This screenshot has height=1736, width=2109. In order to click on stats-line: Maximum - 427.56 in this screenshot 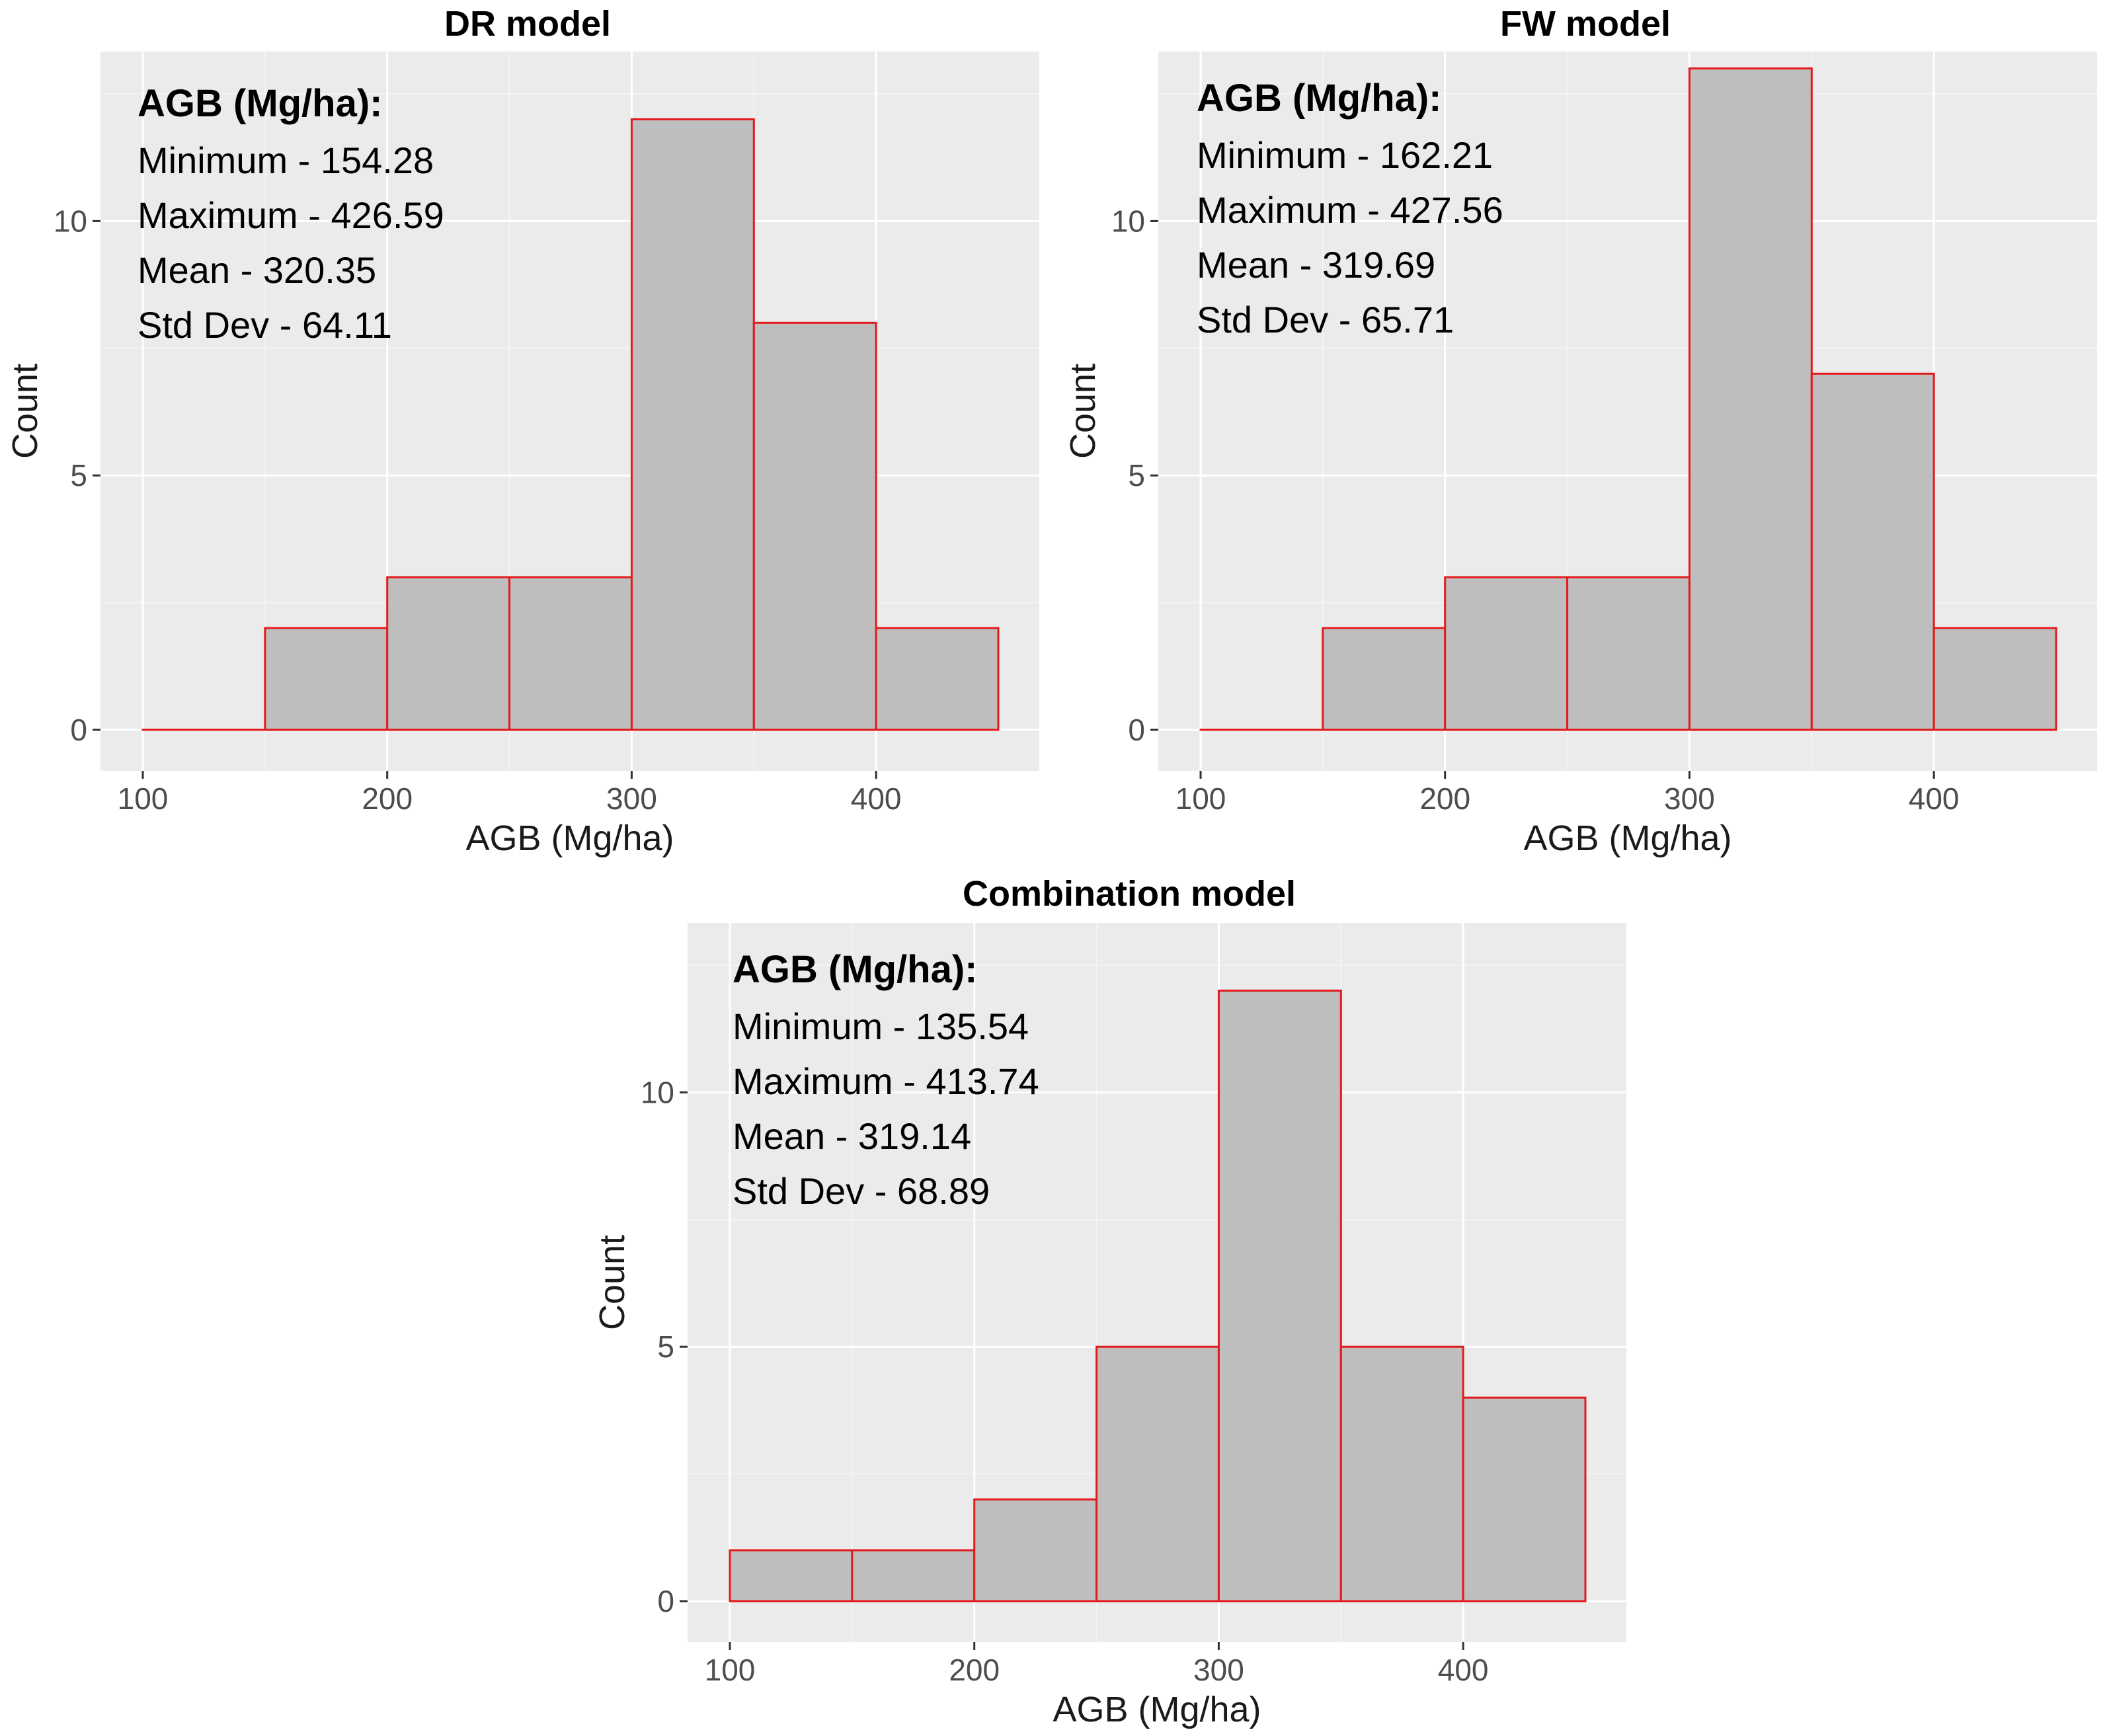, I will do `click(1350, 210)`.